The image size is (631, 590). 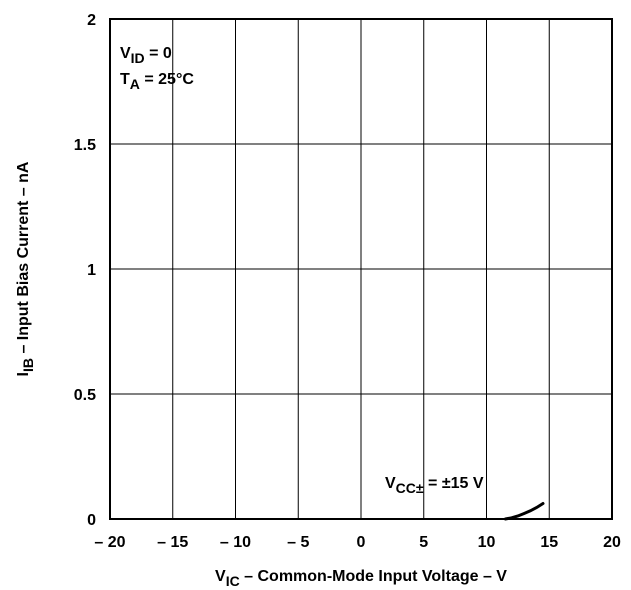 What do you see at coordinates (549, 542) in the screenshot?
I see `x-tick-label: 15` at bounding box center [549, 542].